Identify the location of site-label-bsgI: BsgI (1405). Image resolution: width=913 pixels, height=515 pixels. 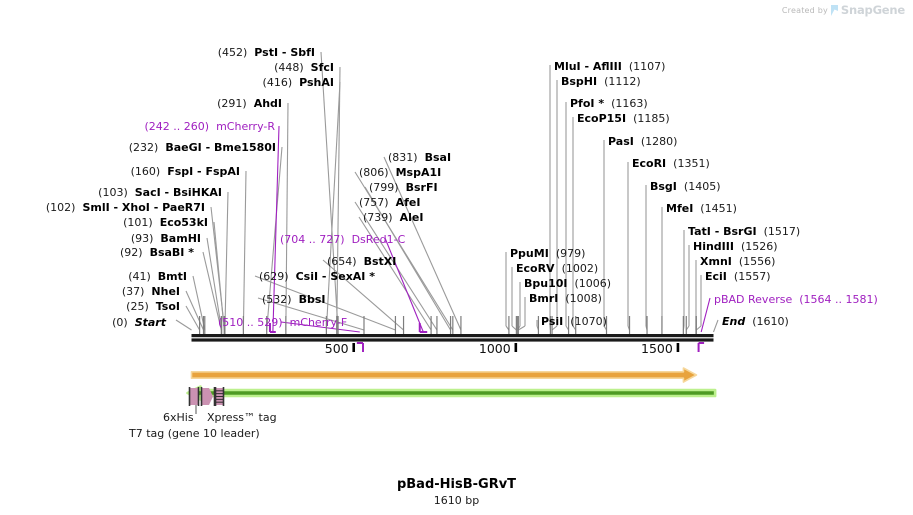
(685, 186).